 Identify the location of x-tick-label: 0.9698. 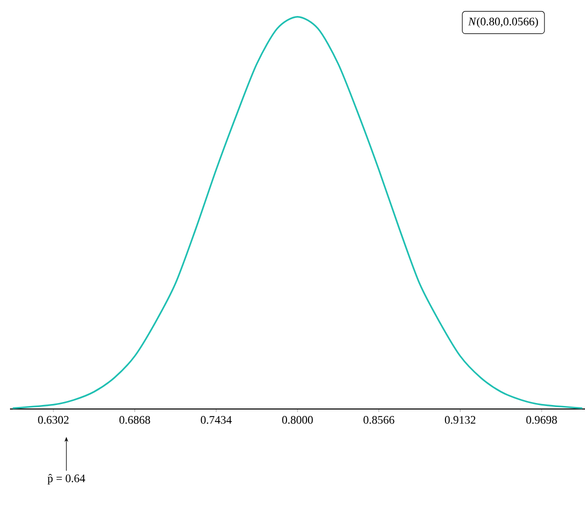
(541, 420).